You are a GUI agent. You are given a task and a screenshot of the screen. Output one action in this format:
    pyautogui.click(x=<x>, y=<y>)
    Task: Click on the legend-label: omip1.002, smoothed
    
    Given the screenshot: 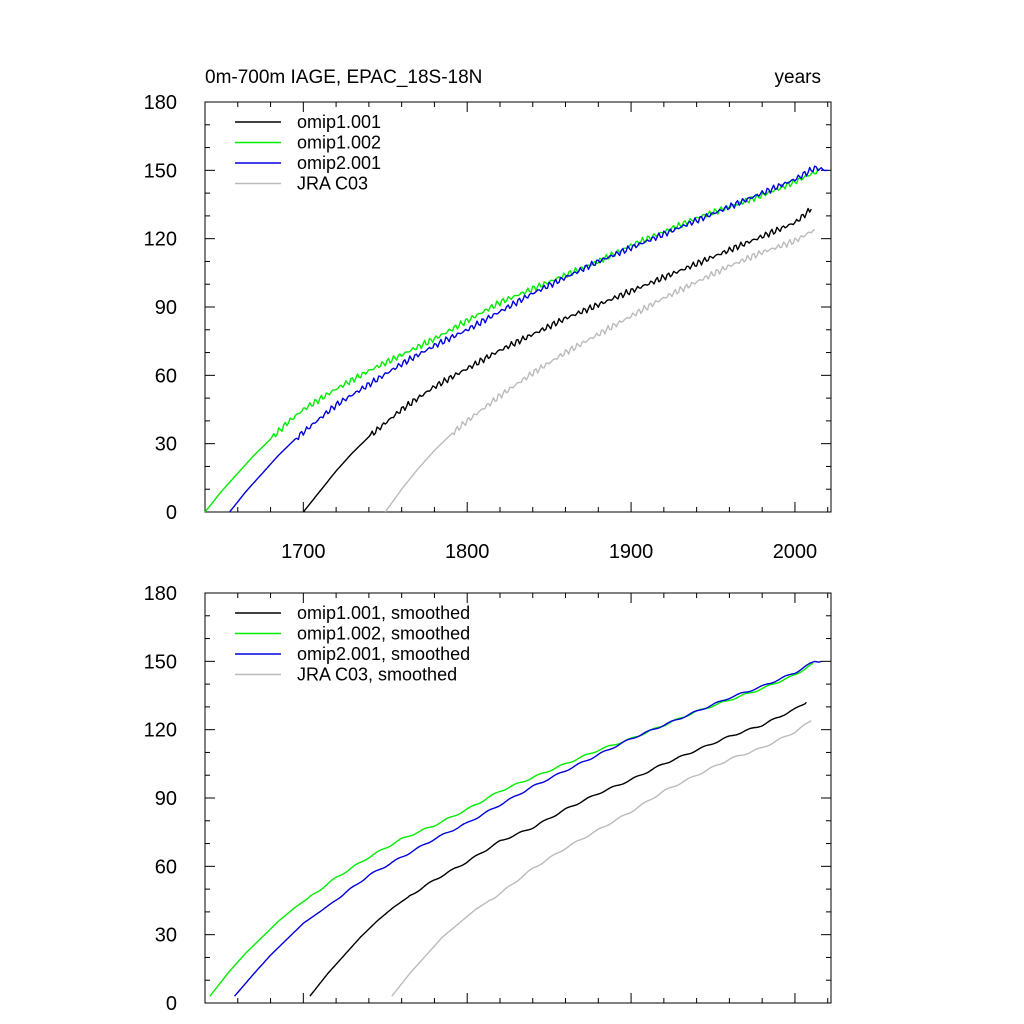 What is the action you would take?
    pyautogui.click(x=383, y=634)
    